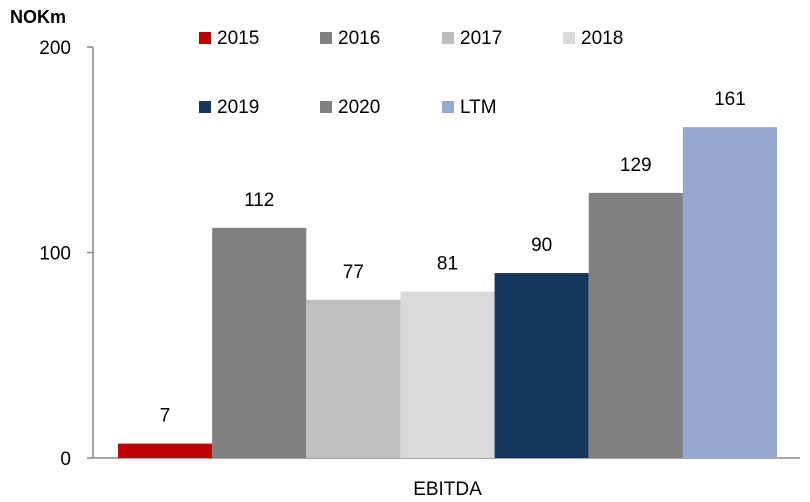  What do you see at coordinates (359, 38) in the screenshot?
I see `legend-label: 2016` at bounding box center [359, 38].